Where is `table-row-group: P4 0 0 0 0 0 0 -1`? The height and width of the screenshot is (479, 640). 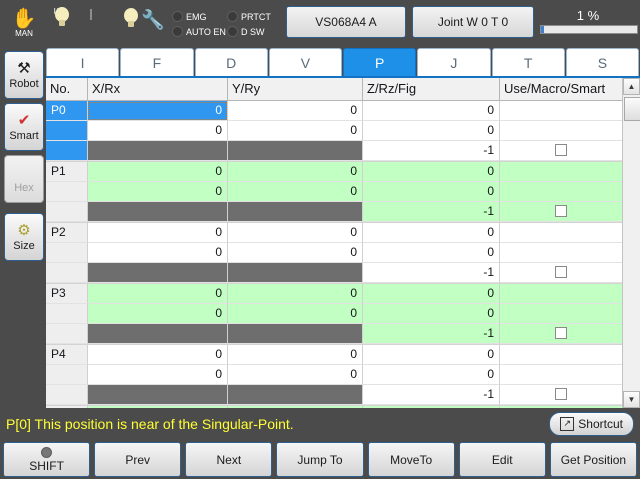
table-row-group: P4 0 0 0 0 0 0 -1 is located at coordinates (334, 375).